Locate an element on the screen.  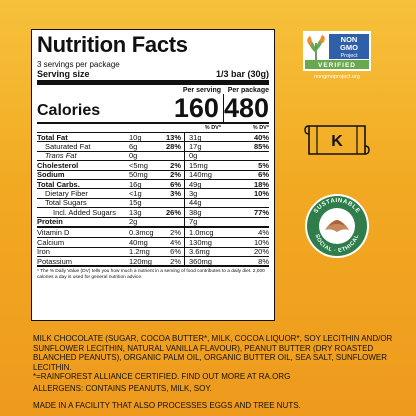
calories-per-serving: 160 is located at coordinates (190, 108).